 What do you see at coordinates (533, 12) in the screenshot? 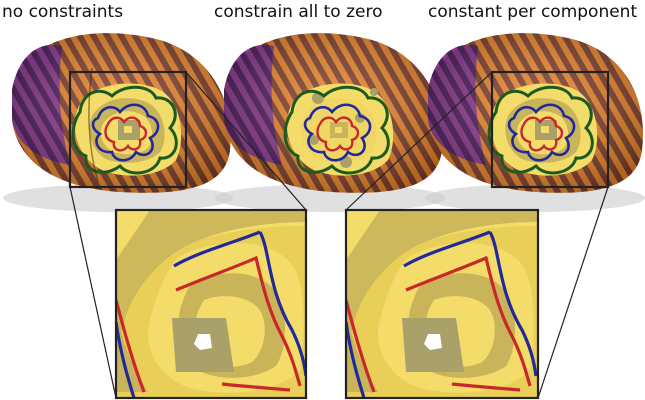
I see `caption-constant-per-component: constant per component` at bounding box center [533, 12].